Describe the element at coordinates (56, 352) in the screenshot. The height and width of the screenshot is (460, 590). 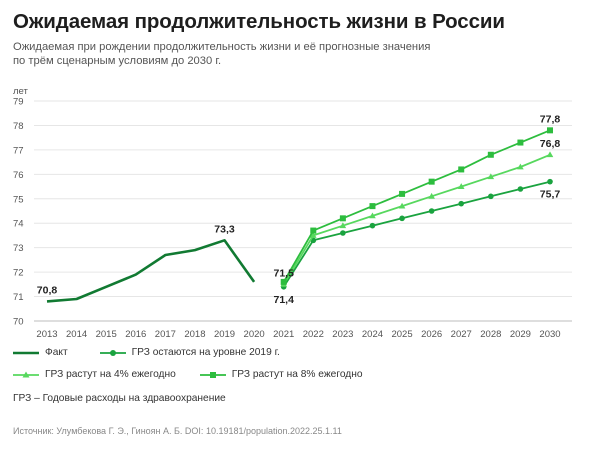
I see `legend-label-fact: Факт` at that location.